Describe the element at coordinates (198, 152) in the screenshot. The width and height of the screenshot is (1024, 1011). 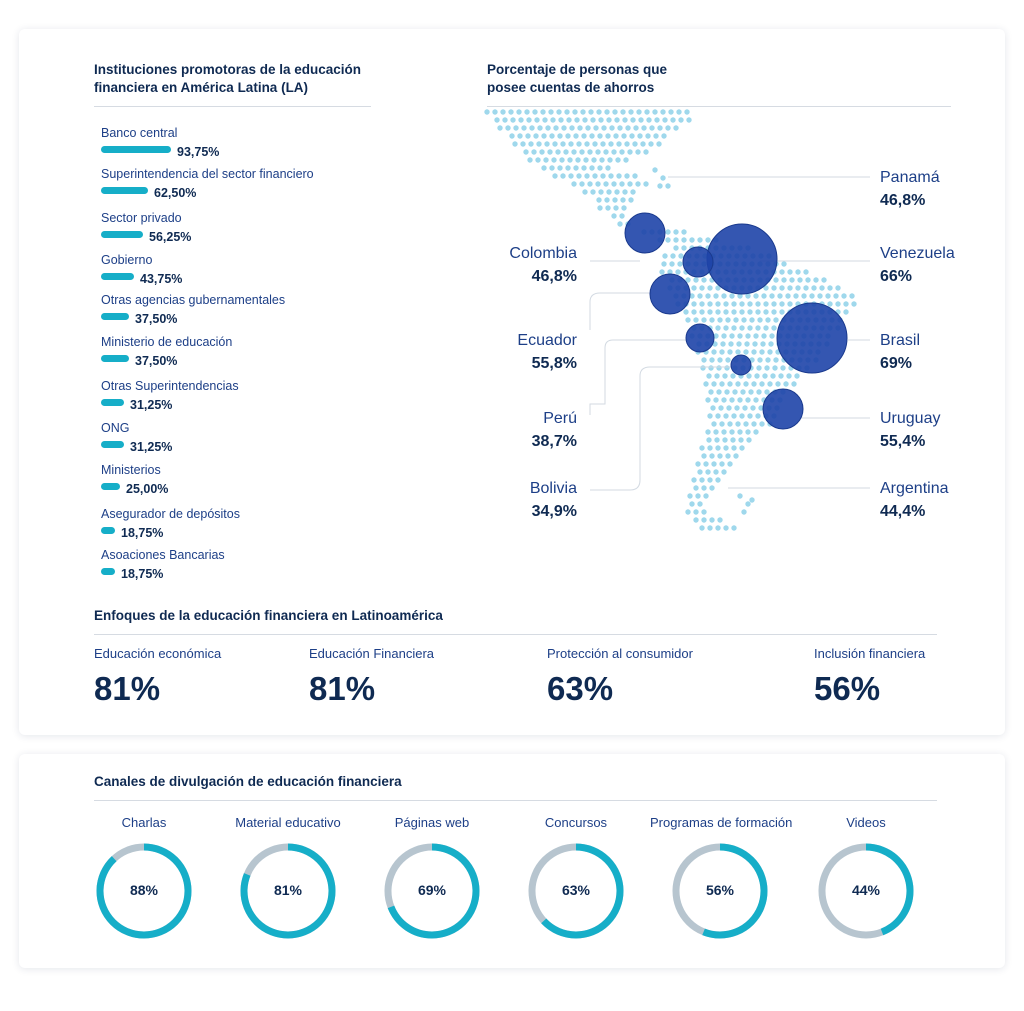
I see `institution-value: 93,75%` at that location.